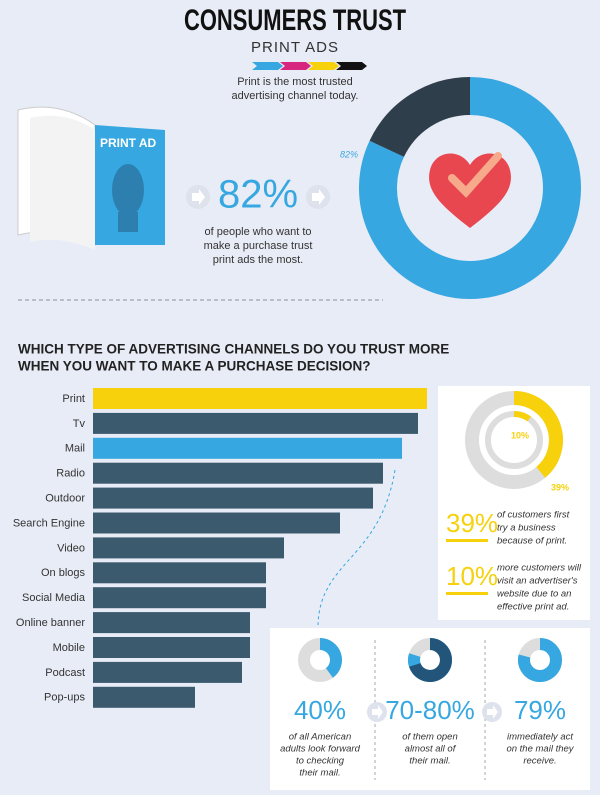 The width and height of the screenshot is (600, 795). What do you see at coordinates (69, 648) in the screenshot?
I see `bar-label: Mobile` at bounding box center [69, 648].